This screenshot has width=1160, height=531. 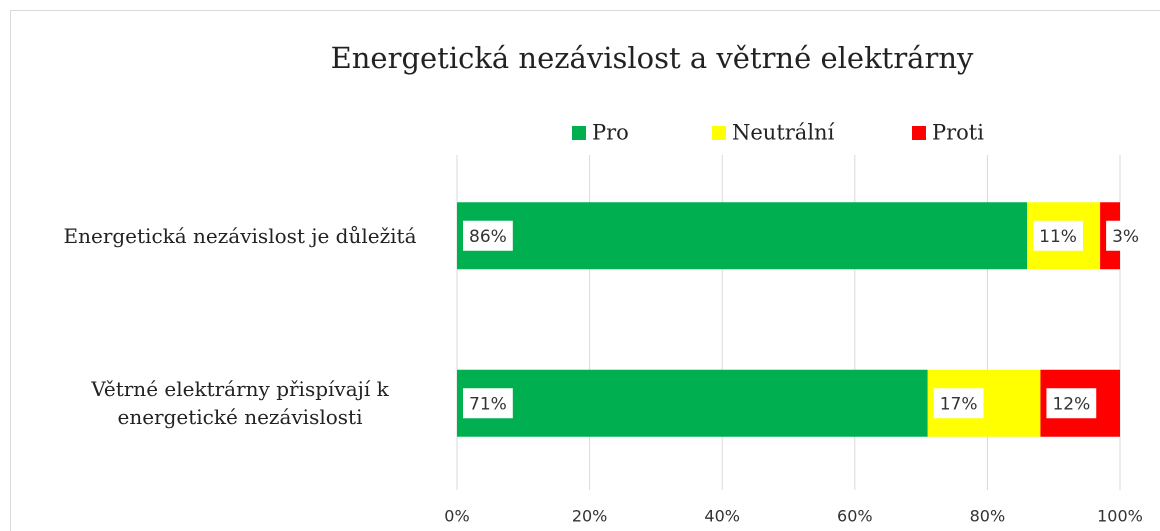 What do you see at coordinates (1120, 516) in the screenshot?
I see `x-tick-label: 100%` at bounding box center [1120, 516].